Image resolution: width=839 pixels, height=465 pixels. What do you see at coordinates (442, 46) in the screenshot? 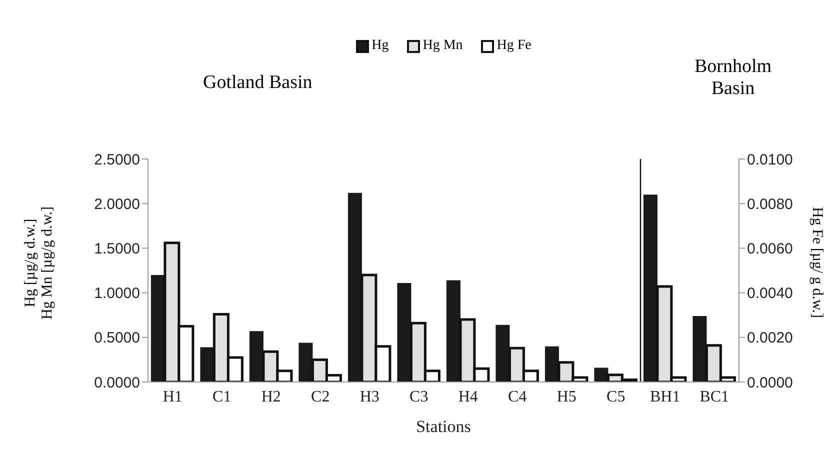
I see `legend-label: Hg Mn` at bounding box center [442, 46].